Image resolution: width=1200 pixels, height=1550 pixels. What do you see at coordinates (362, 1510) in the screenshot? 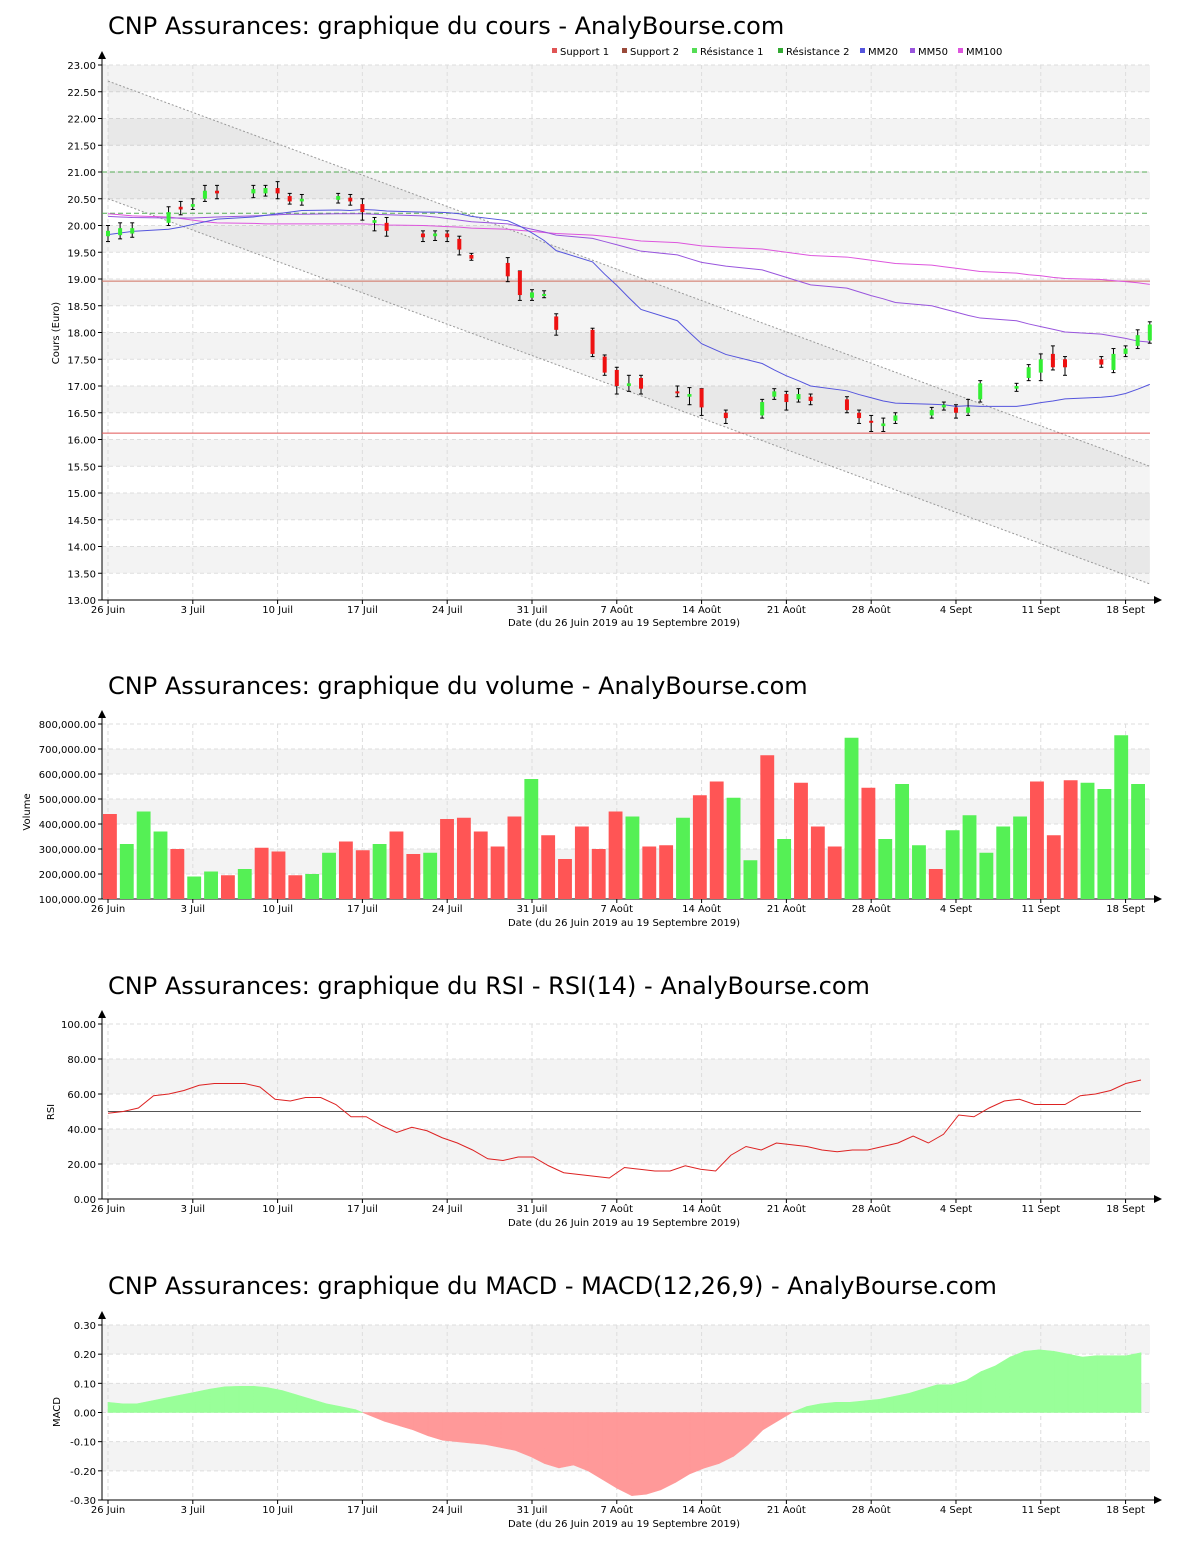
I see `macd-x-tick-label: 17 Juil` at bounding box center [362, 1510].